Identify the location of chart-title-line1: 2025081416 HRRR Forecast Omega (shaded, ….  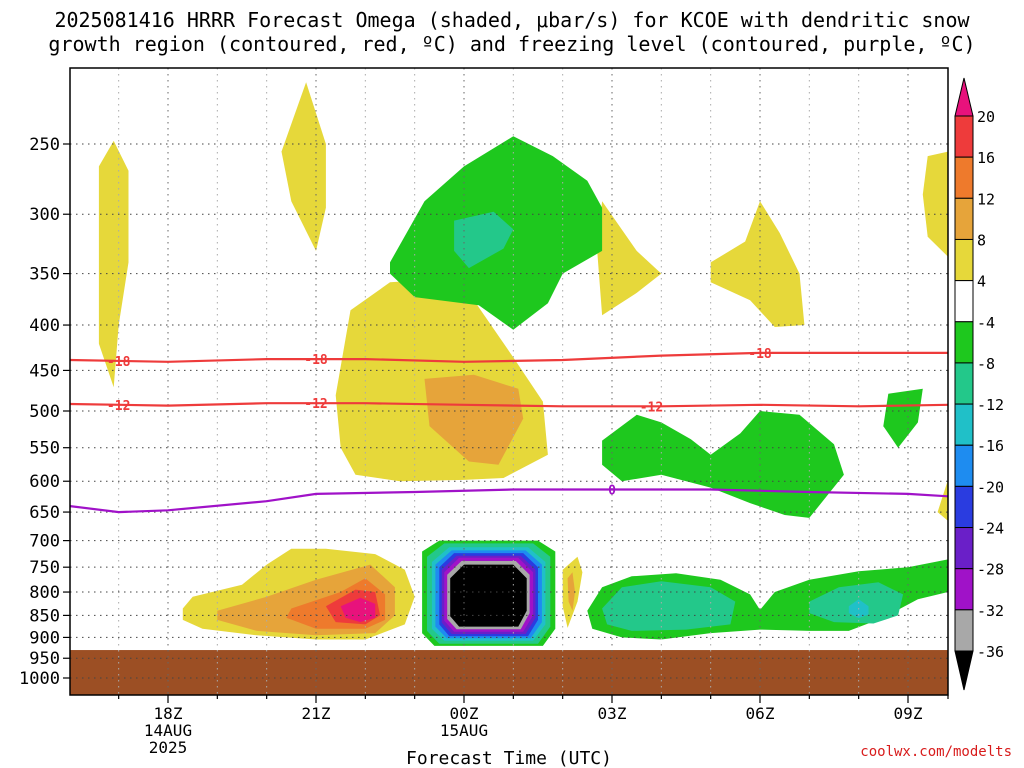
(512, 20).